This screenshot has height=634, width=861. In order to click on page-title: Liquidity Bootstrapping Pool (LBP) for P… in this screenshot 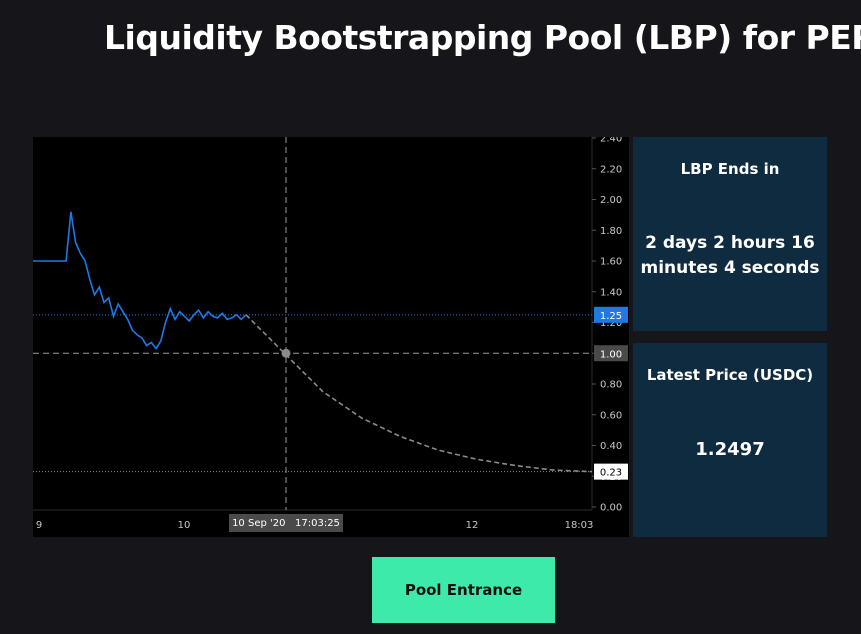, I will do `click(482, 37)`.